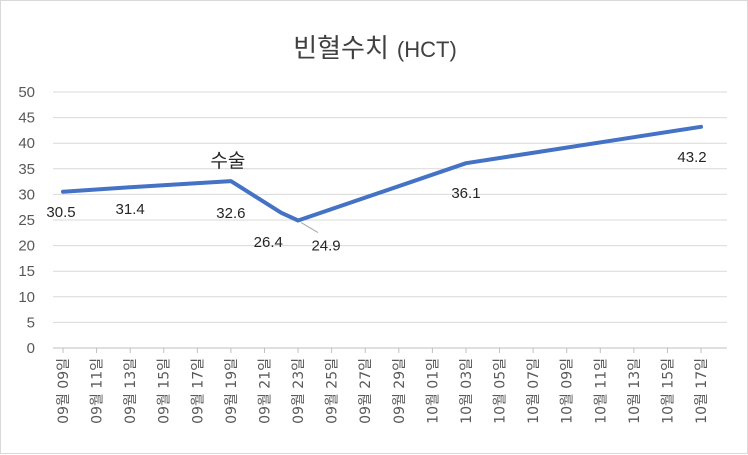 The image size is (748, 455). I want to click on x-tick-label: 10월 07일, so click(534, 391).